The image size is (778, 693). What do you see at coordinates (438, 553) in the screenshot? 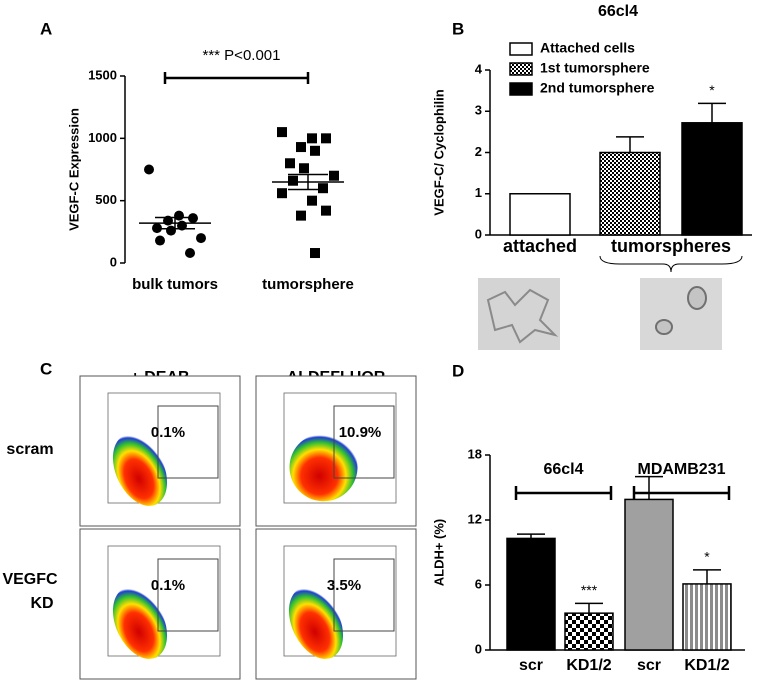
I see `y-axis-label: ALDH+ (%)` at bounding box center [438, 553].